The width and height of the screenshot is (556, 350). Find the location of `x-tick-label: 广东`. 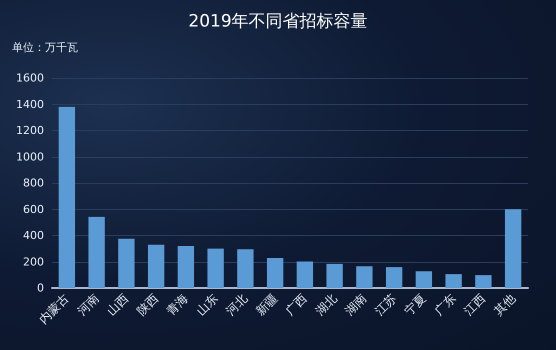

x-tick-label: 广东 is located at coordinates (445, 304).